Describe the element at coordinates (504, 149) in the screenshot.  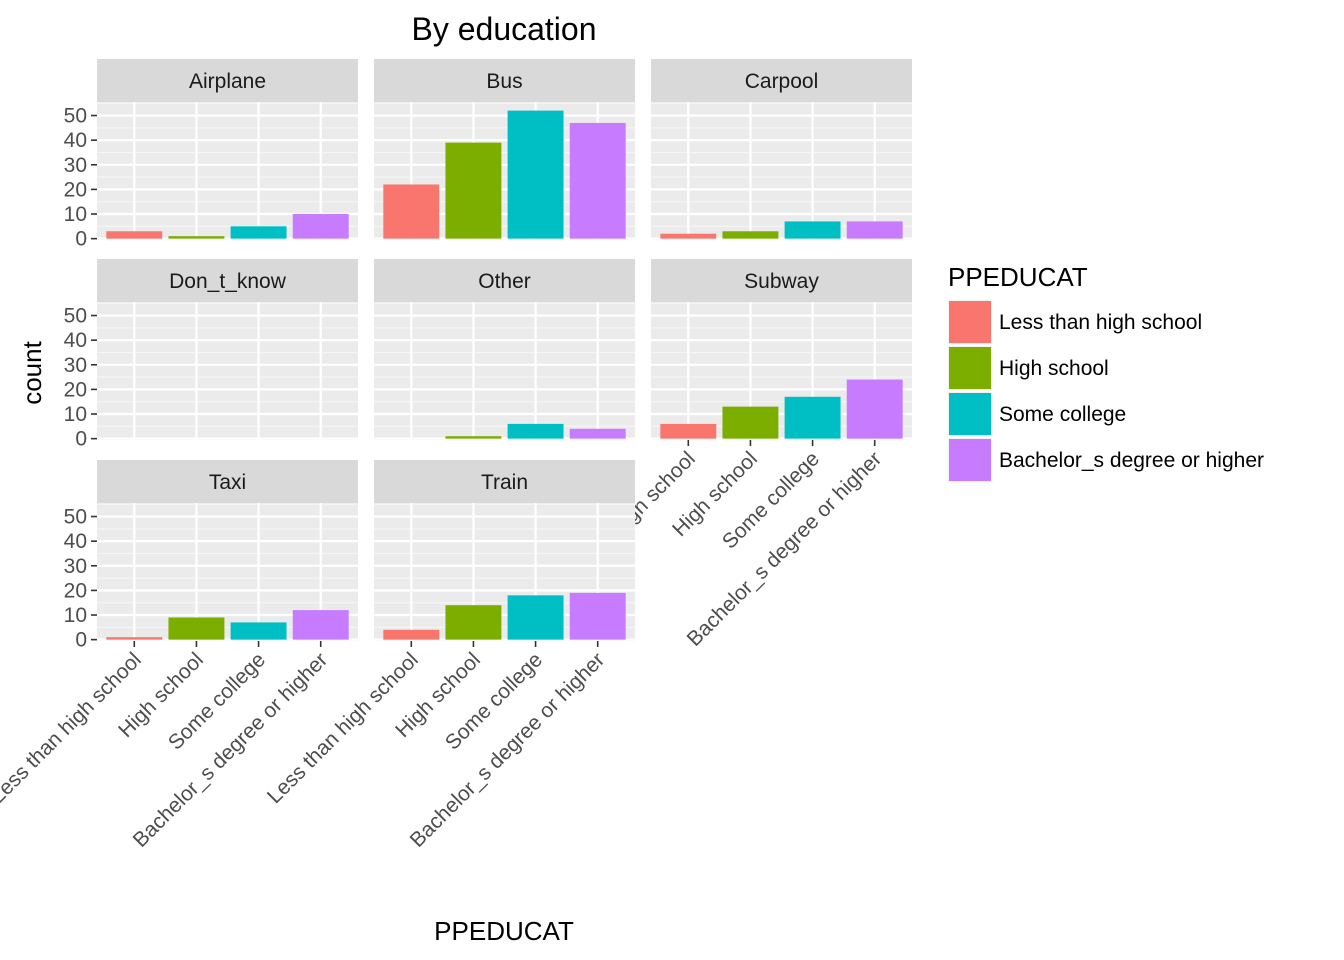
I see `facet-bus: Bus` at that location.